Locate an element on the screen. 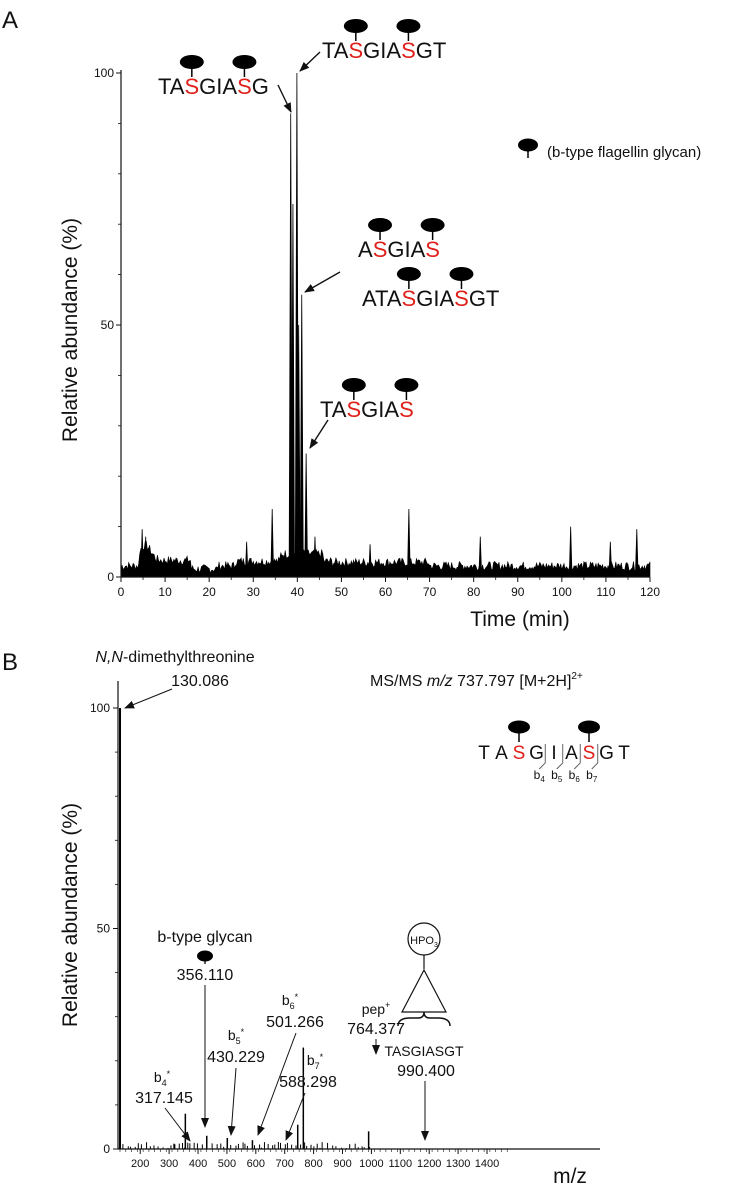 This screenshot has width=750, height=1190. mz-317: 317.145 is located at coordinates (164, 1098).